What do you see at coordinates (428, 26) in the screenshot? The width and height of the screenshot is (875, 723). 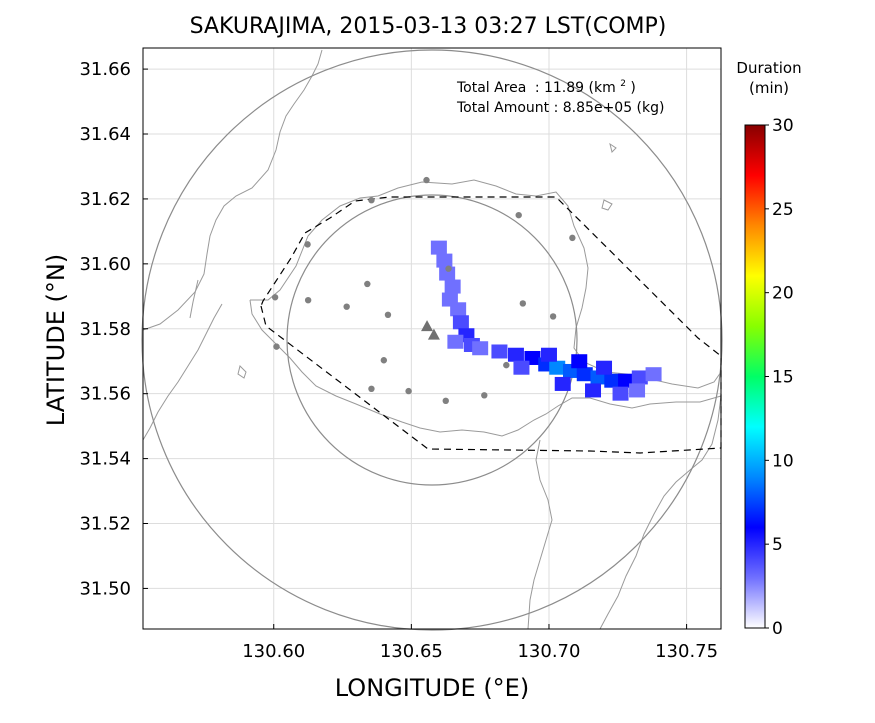 I see `chart-title: SAKURAJIMA, 2015-03-13 03:27 LST(COMP)` at bounding box center [428, 26].